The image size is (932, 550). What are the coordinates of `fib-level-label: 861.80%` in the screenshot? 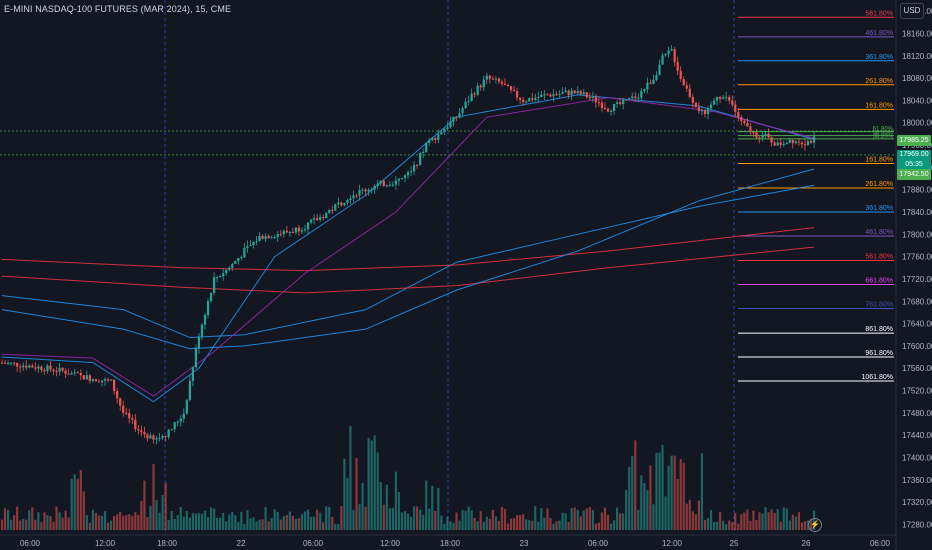 It's located at (879, 329).